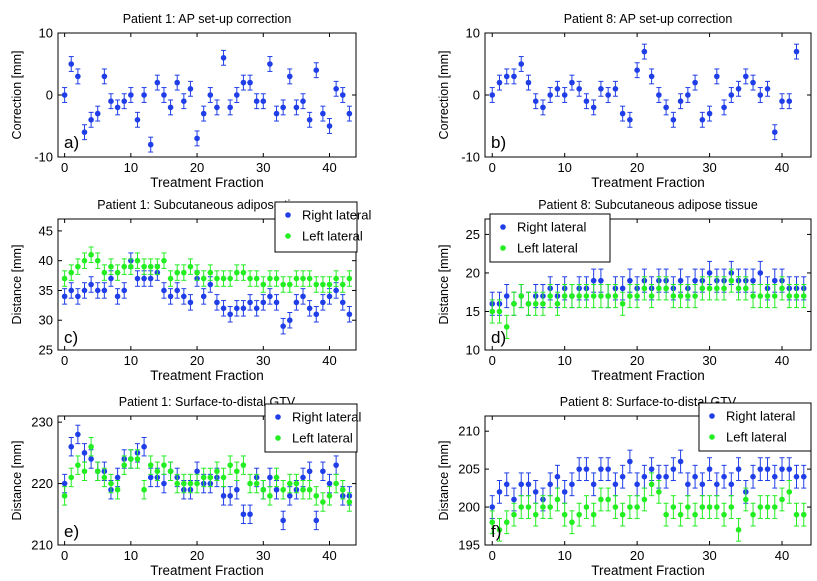 The width and height of the screenshot is (817, 581). Describe the element at coordinates (64, 555) in the screenshot. I see `x-tick-label: 0` at that location.